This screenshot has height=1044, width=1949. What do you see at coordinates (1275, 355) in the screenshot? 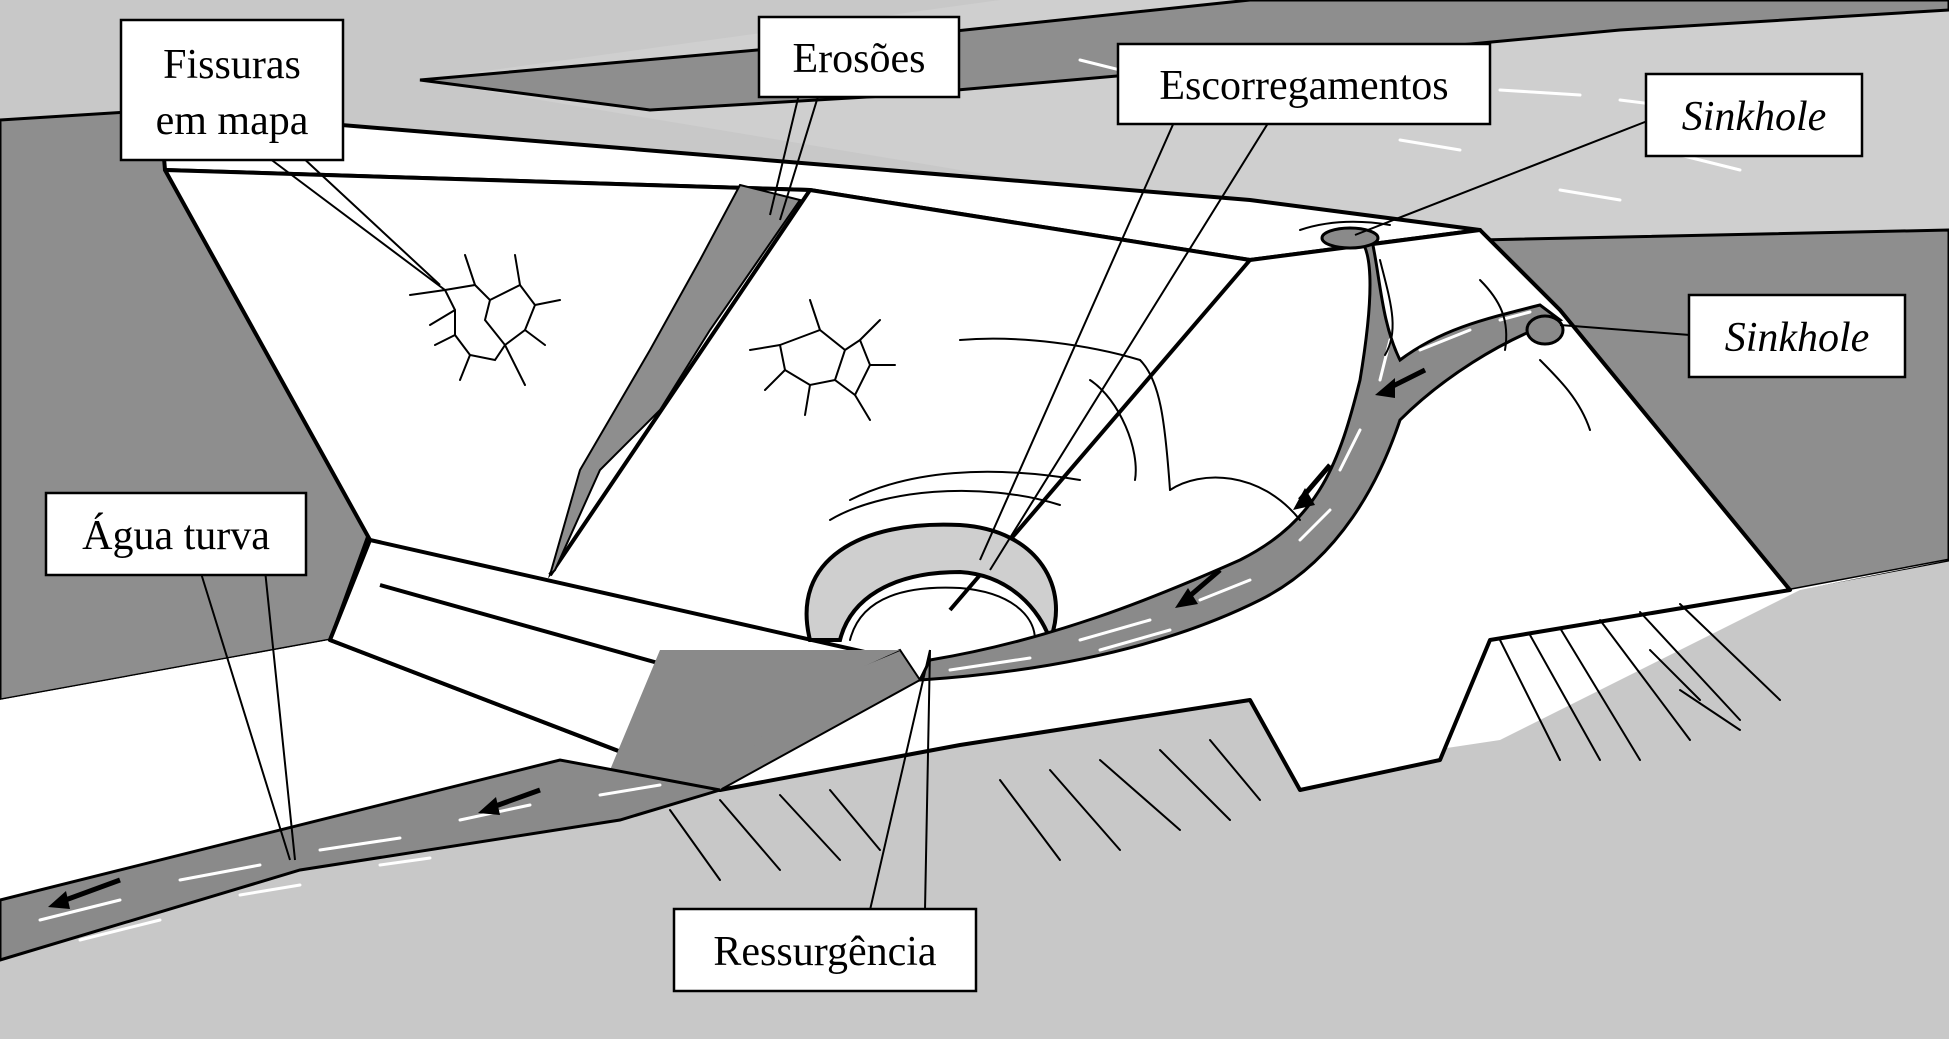
I see `surface-cracks` at bounding box center [1275, 355].